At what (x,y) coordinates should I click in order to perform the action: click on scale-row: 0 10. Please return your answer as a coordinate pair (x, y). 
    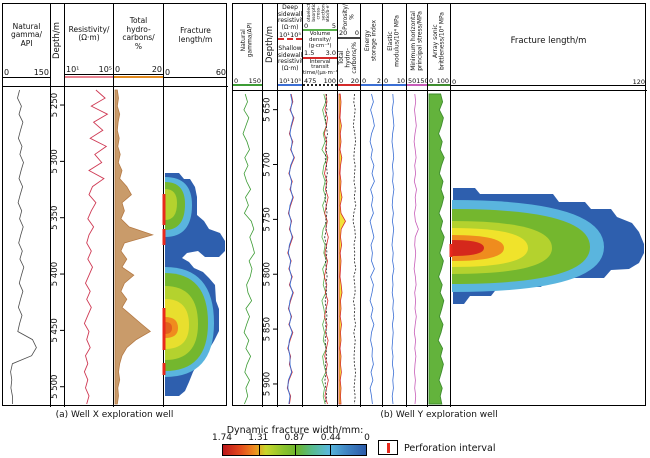
    Looking at the image, I should click on (394, 81).